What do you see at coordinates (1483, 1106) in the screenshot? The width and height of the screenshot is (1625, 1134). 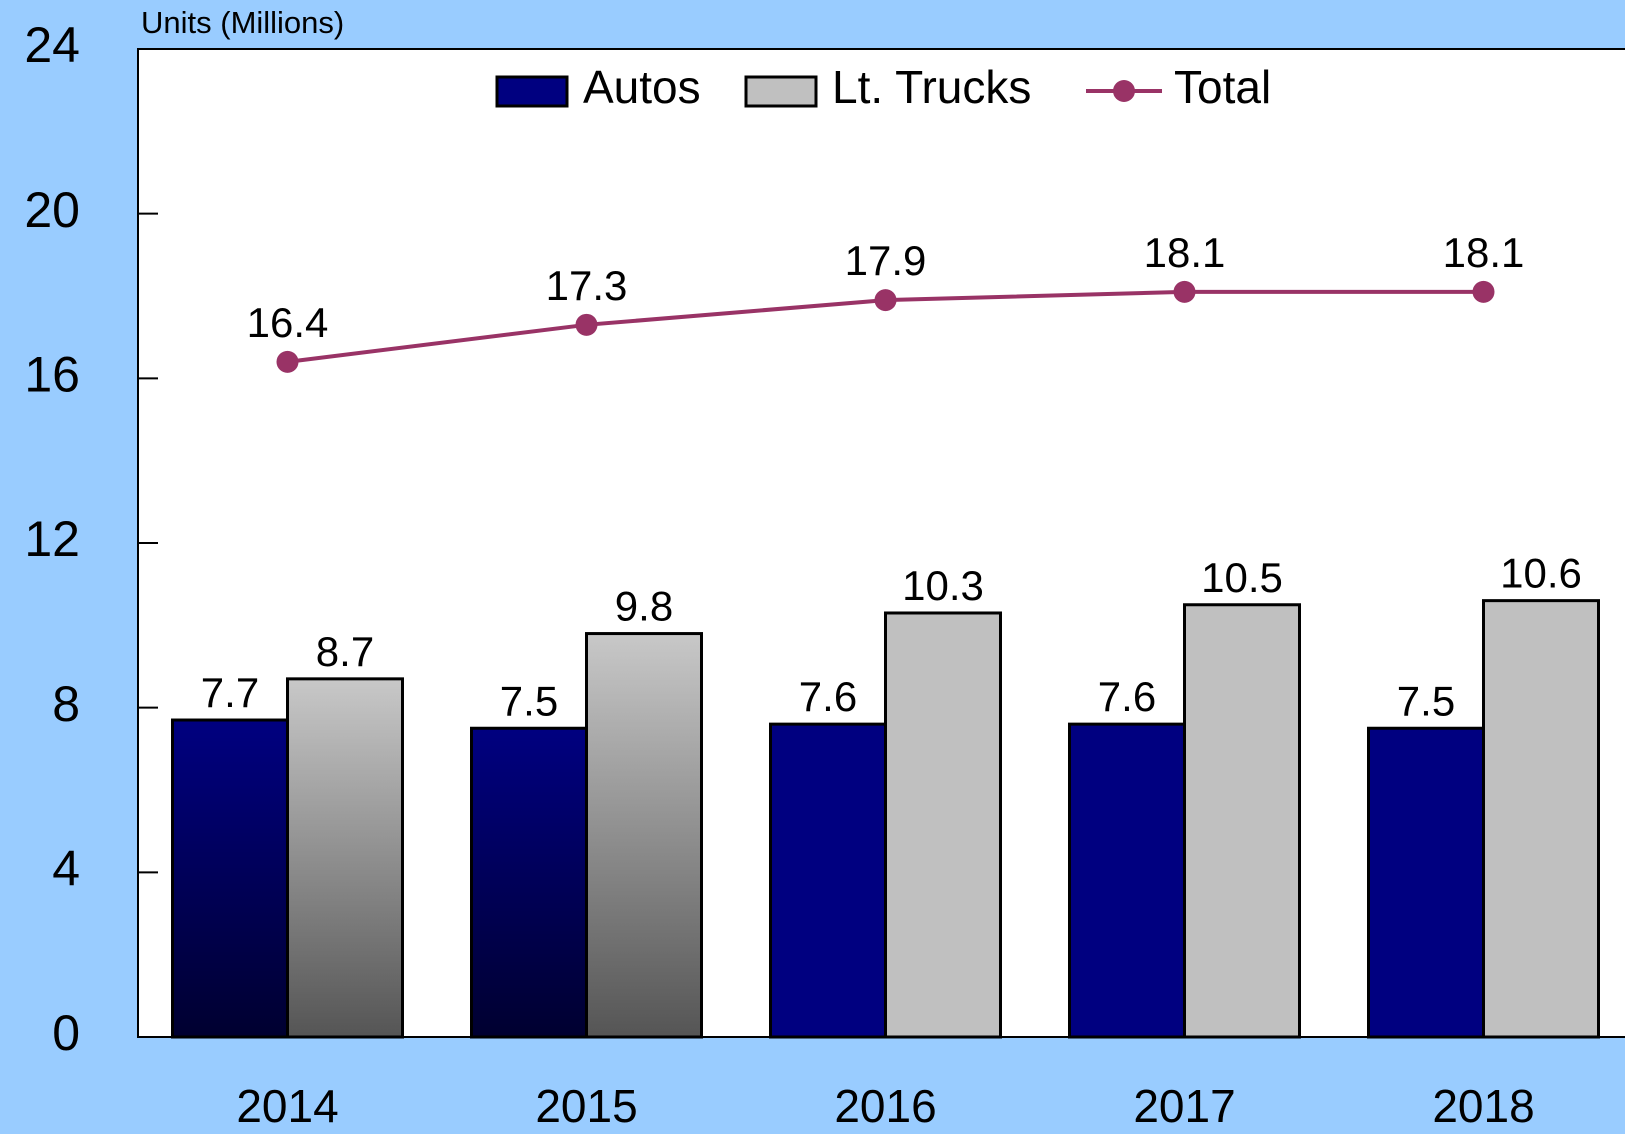 I see `x-tick-label: 2018` at bounding box center [1483, 1106].